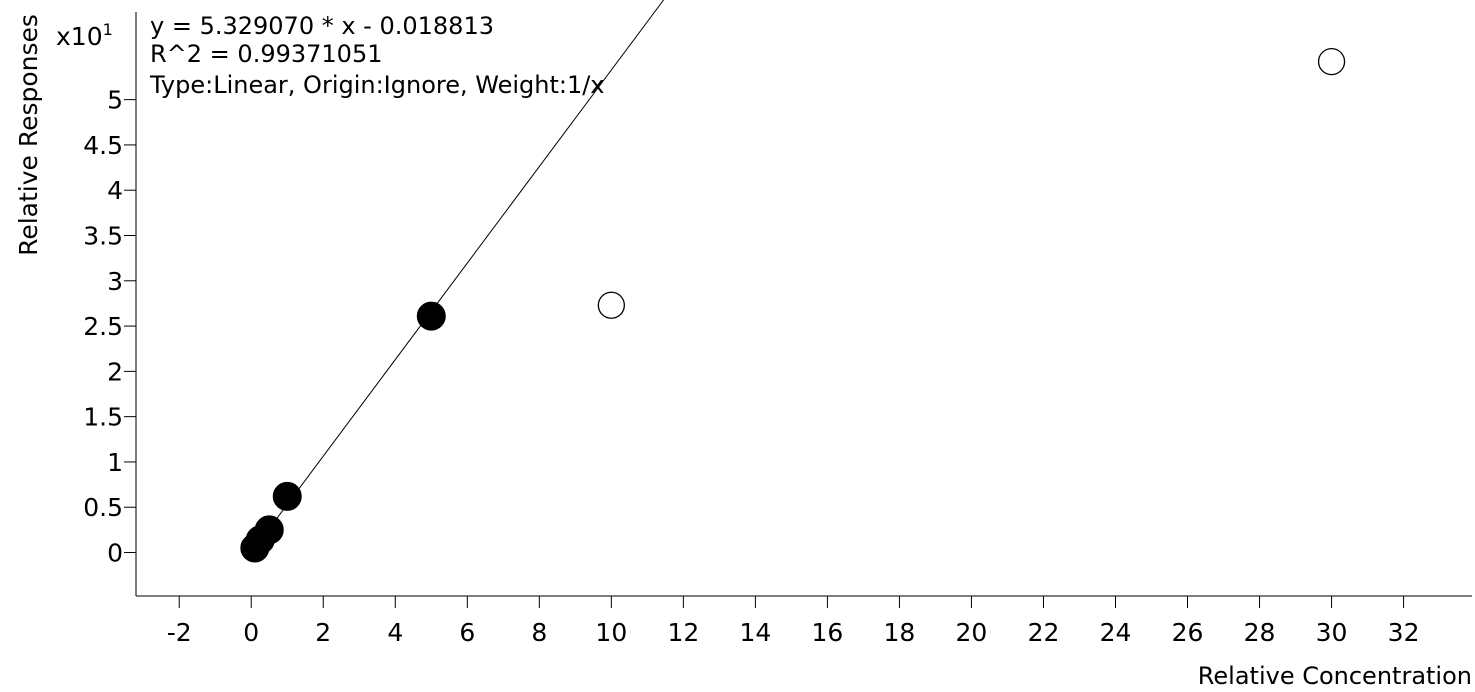 The image size is (1475, 692). Describe the element at coordinates (972, 632) in the screenshot. I see `x-tick-label: 20` at that location.